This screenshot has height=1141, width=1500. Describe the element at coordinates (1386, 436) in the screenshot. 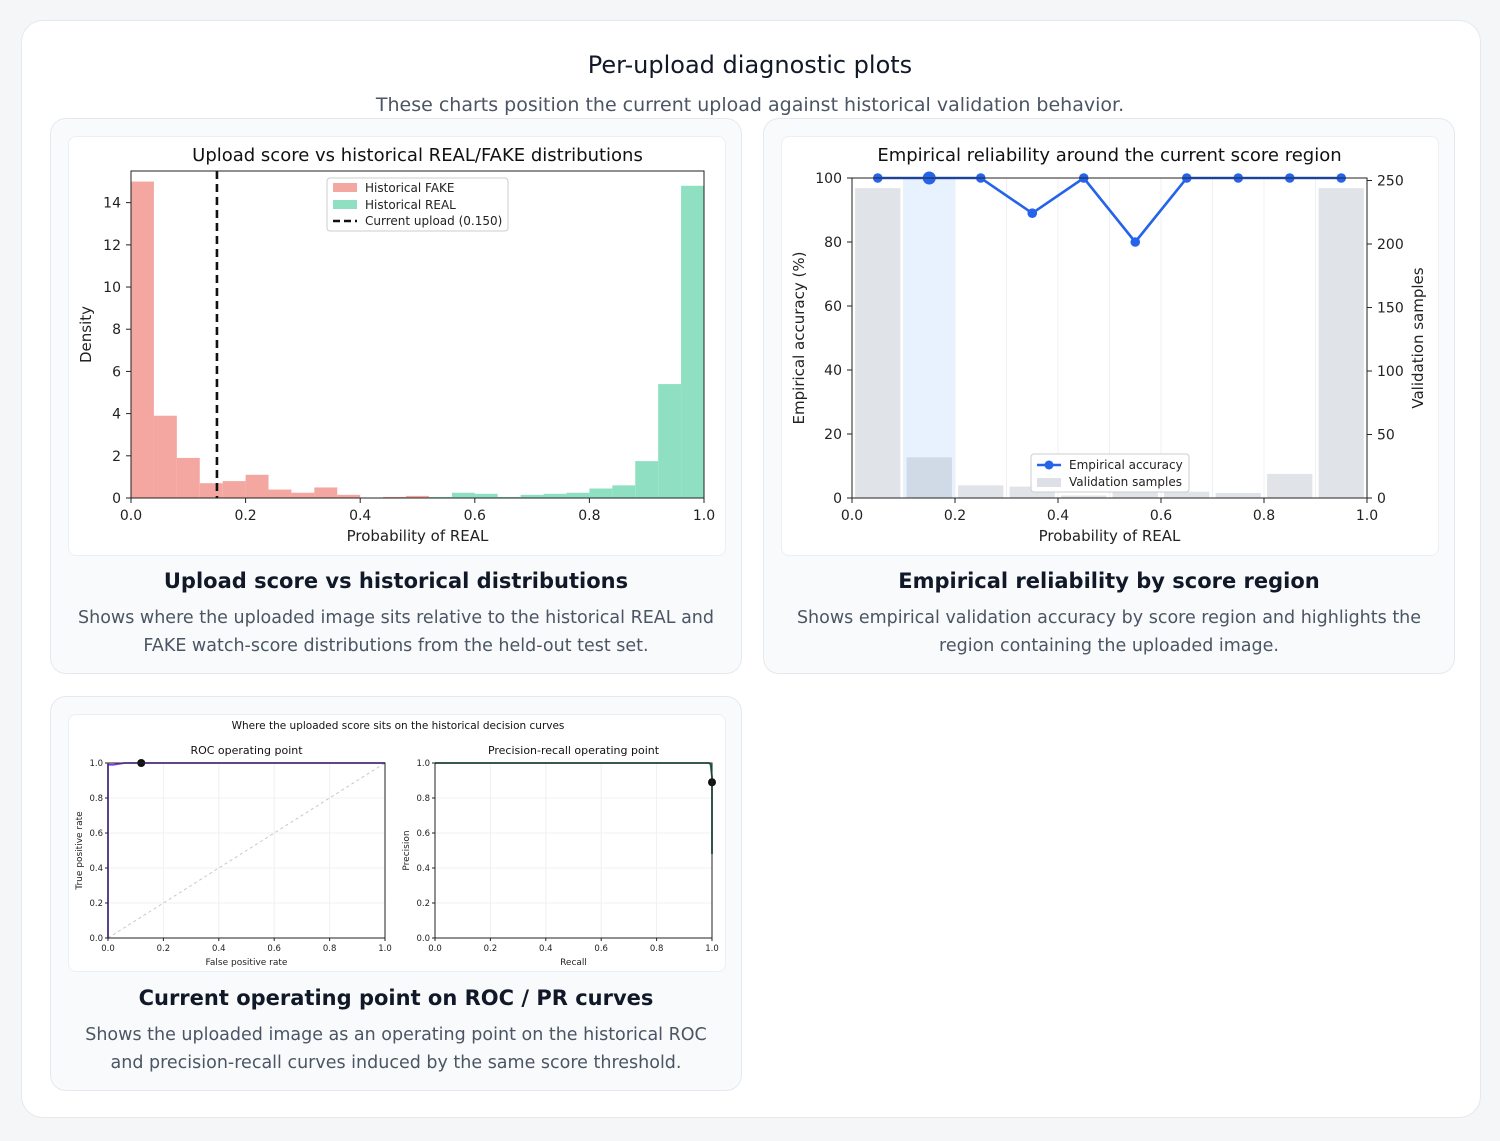

I see `y2-tick-label: 50` at that location.